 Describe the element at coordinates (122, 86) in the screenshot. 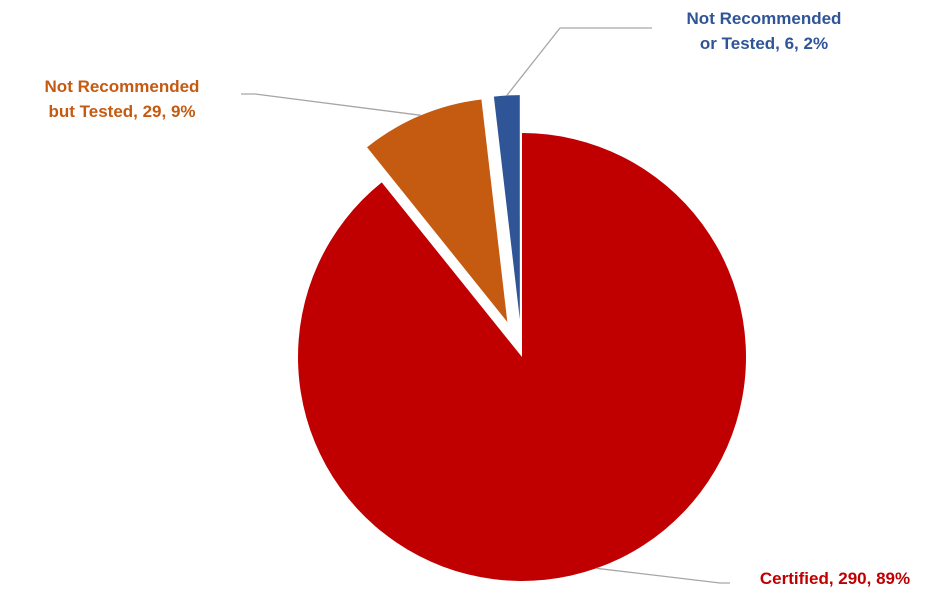

I see `slice-label-nrbt-line1: Not Recommended` at that location.